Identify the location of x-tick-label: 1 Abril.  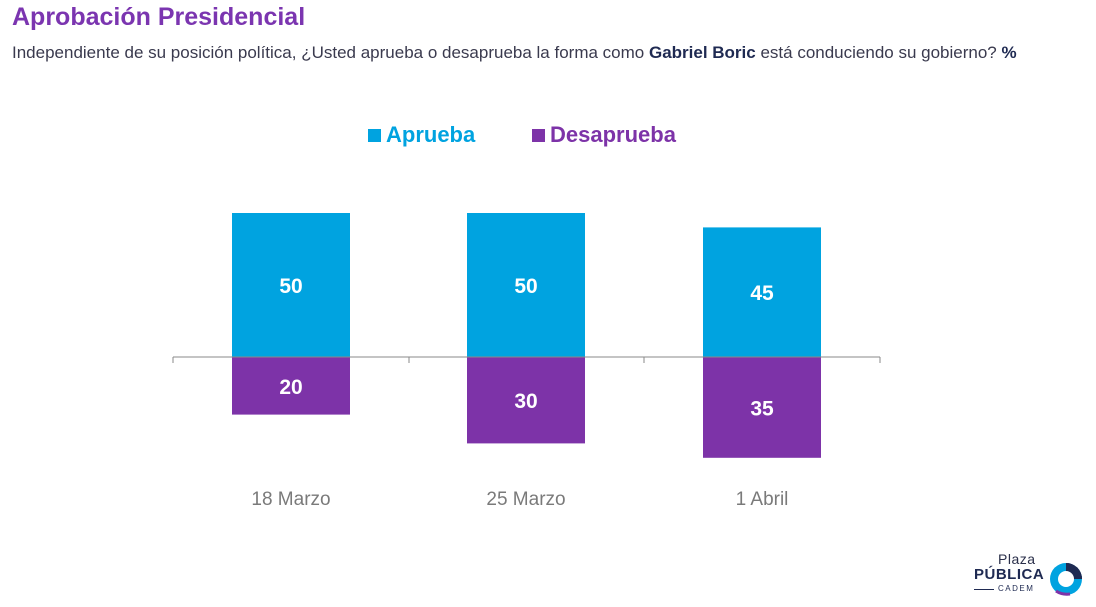
(762, 499).